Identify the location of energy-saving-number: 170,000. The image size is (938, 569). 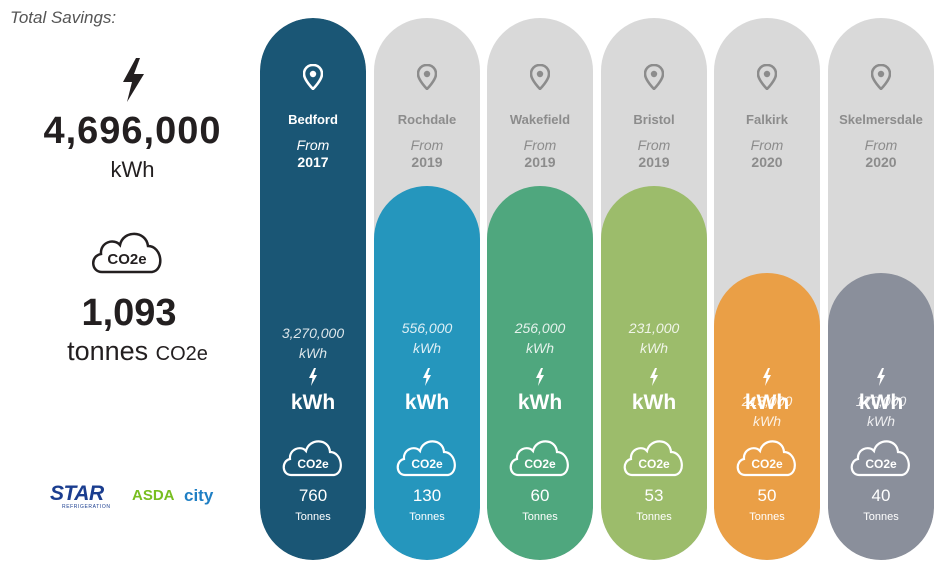
(881, 401).